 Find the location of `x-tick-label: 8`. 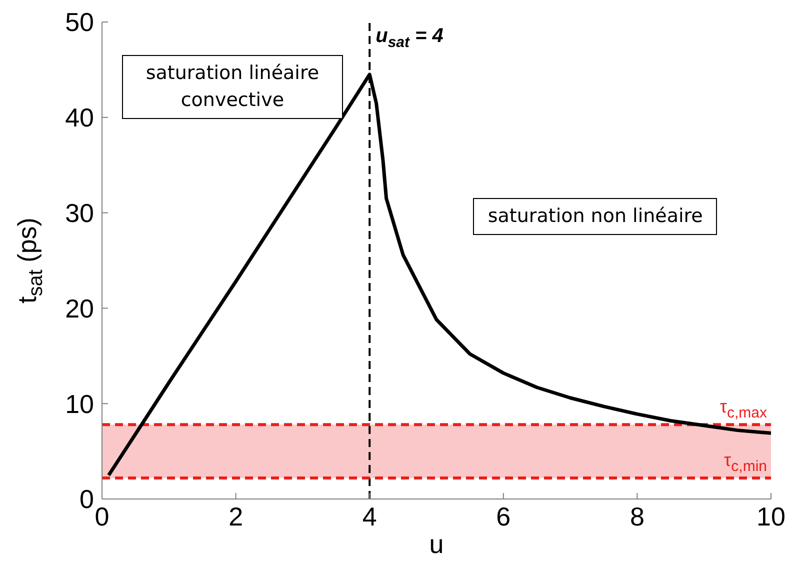

x-tick-label: 8 is located at coordinates (637, 516).